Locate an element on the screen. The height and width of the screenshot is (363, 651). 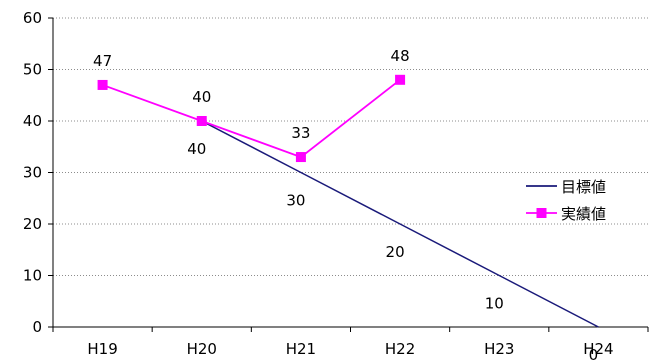
target-data-label: 40 is located at coordinates (196, 149).